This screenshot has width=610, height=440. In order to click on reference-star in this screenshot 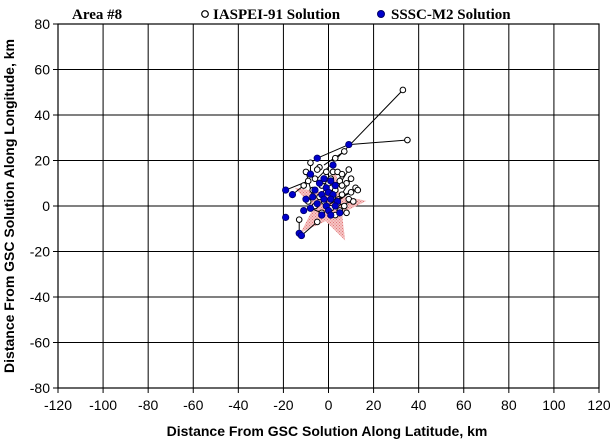, I will do `click(330, 204)`.